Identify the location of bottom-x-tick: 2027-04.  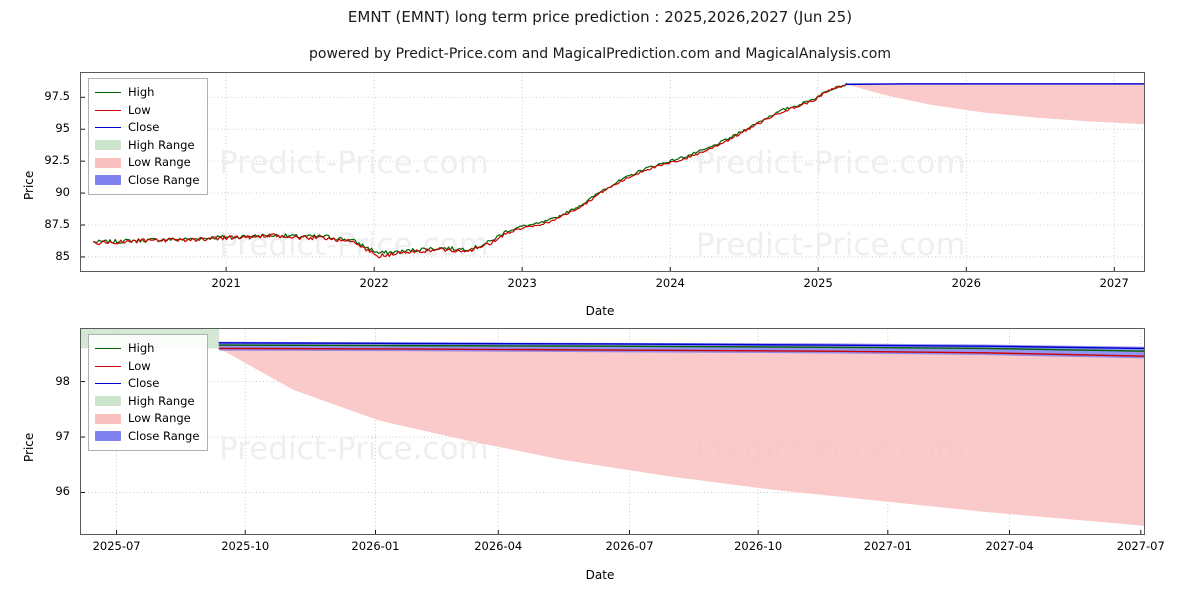
(1009, 546).